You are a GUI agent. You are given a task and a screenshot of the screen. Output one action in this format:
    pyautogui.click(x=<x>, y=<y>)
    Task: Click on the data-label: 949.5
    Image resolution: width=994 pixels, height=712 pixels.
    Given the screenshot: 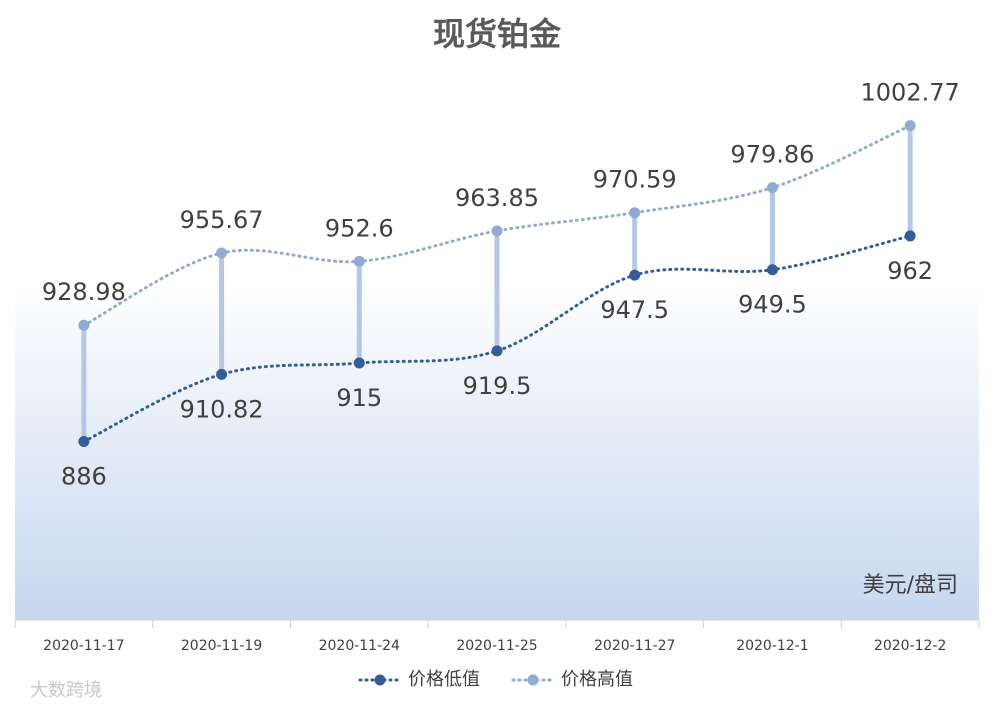 What is the action you would take?
    pyautogui.click(x=772, y=305)
    